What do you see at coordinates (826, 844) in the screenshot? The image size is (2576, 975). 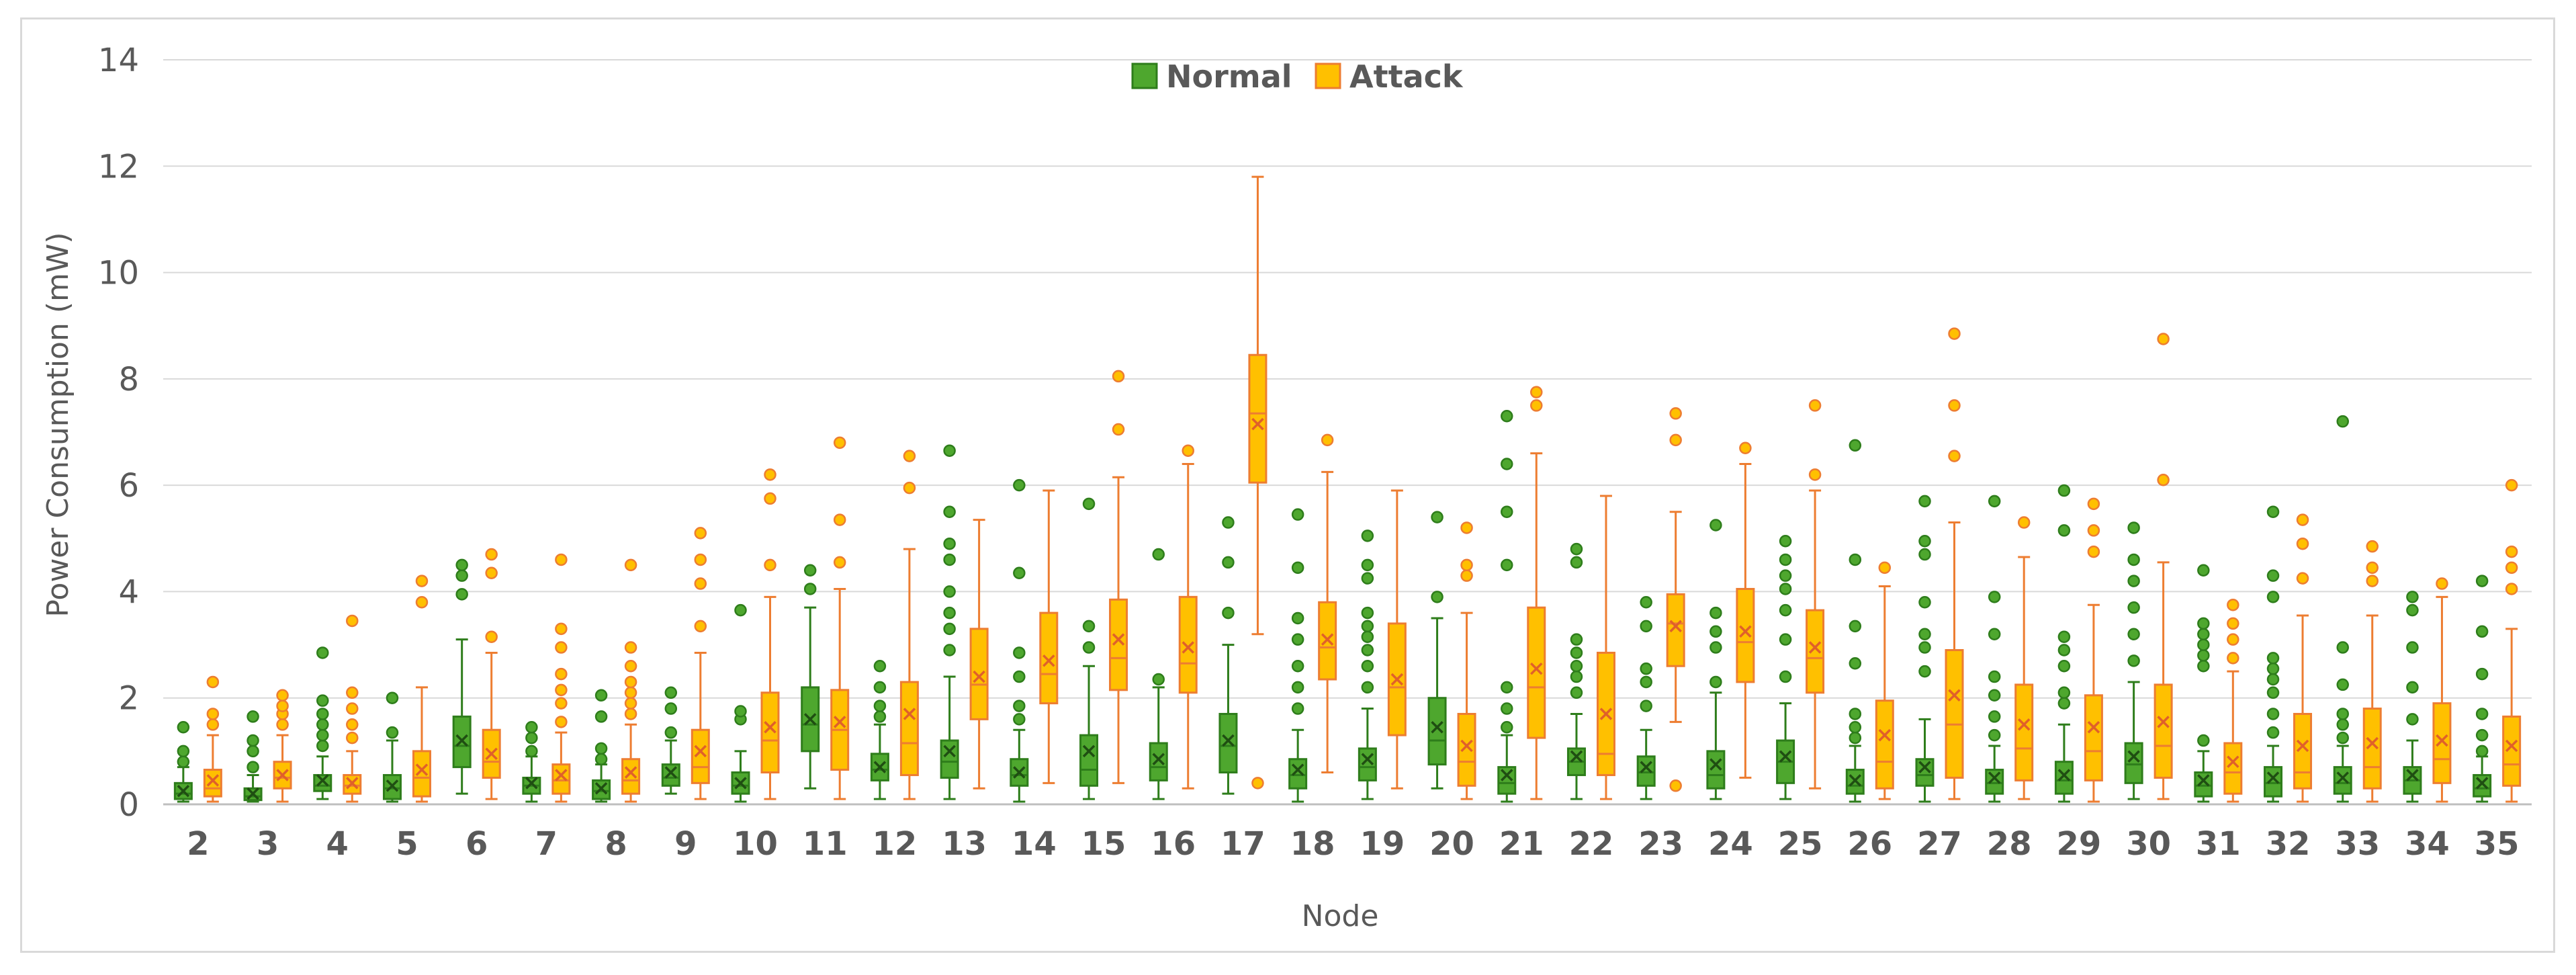 I see `x-tick-label: 11` at bounding box center [826, 844].